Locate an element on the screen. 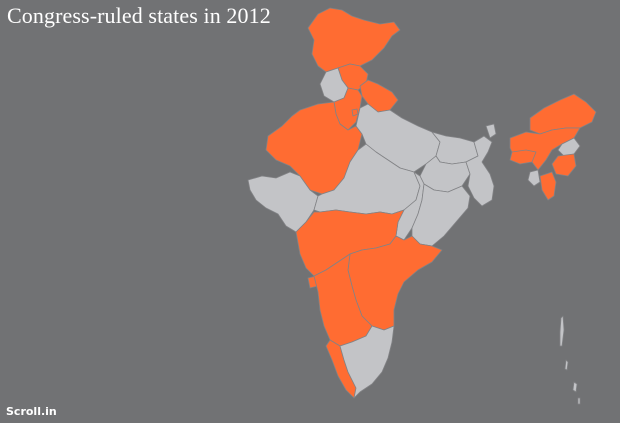  state-uttarakhand is located at coordinates (379, 96).